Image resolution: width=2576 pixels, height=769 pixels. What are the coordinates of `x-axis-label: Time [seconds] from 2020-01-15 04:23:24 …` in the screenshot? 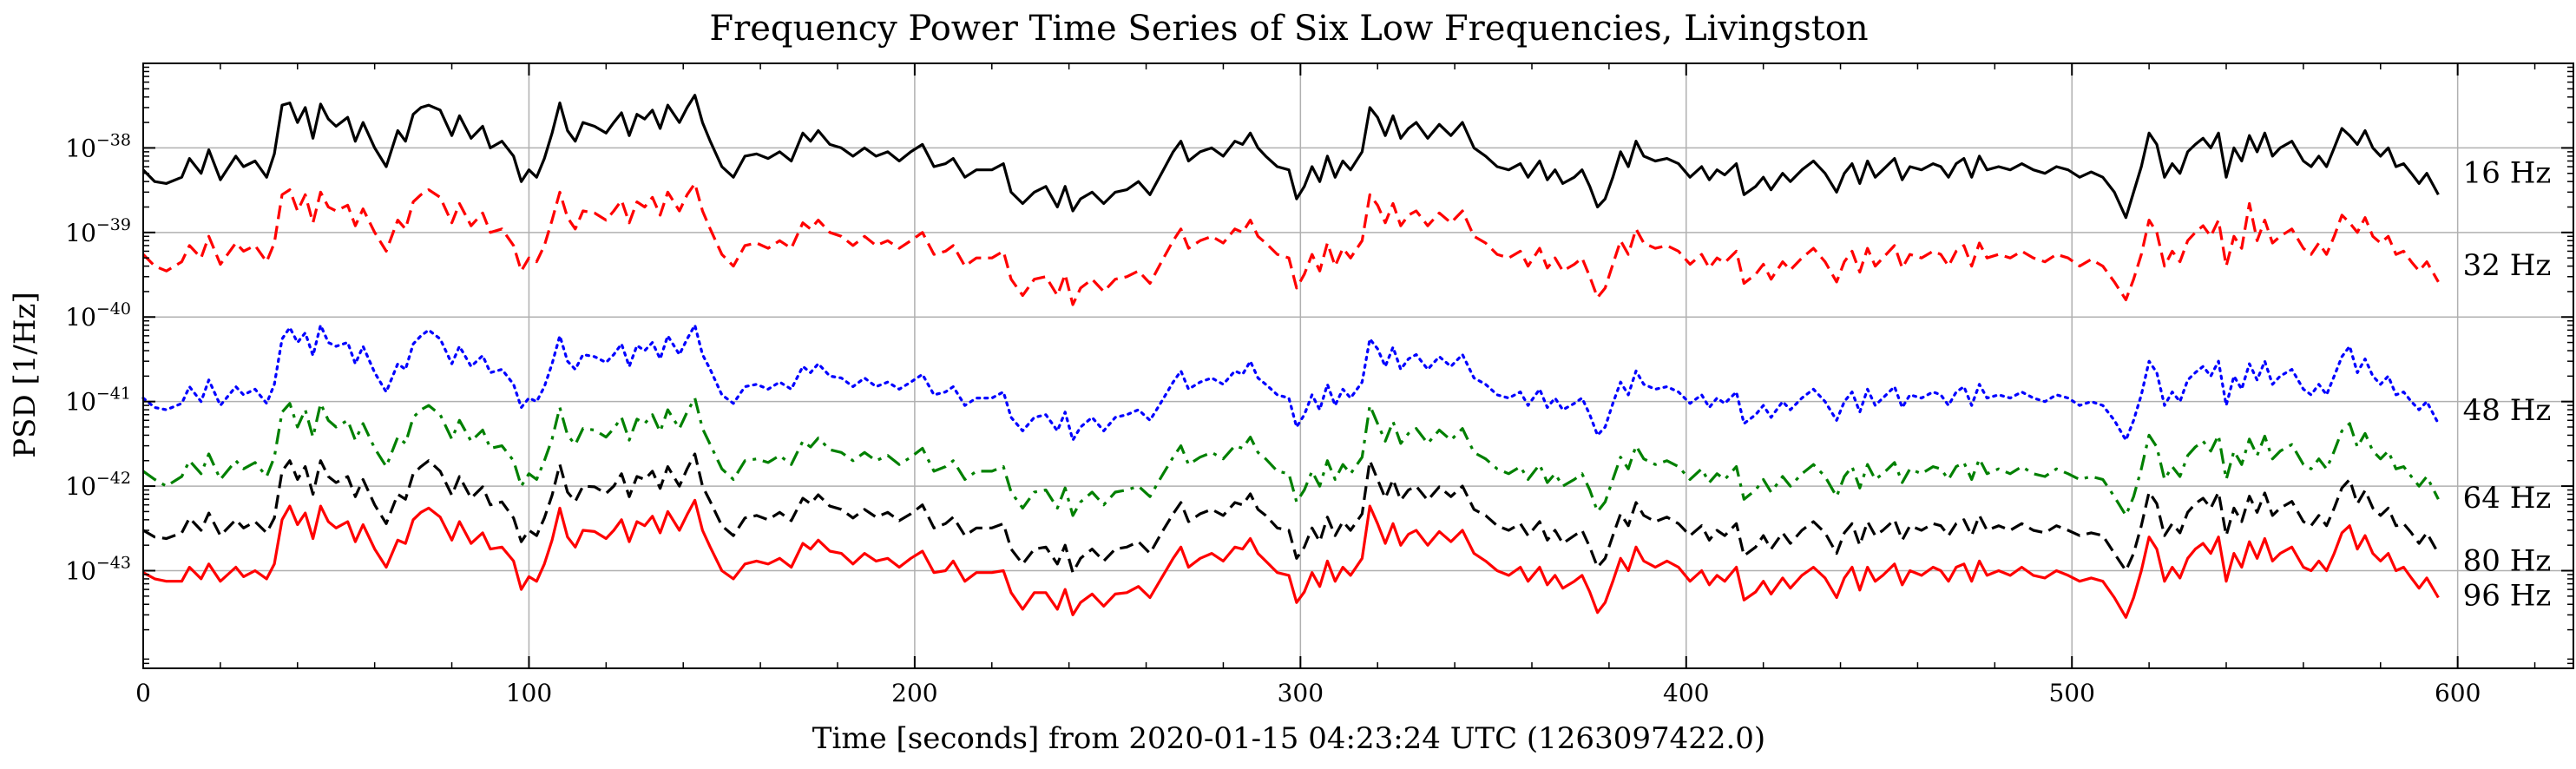 It's located at (1288, 738).